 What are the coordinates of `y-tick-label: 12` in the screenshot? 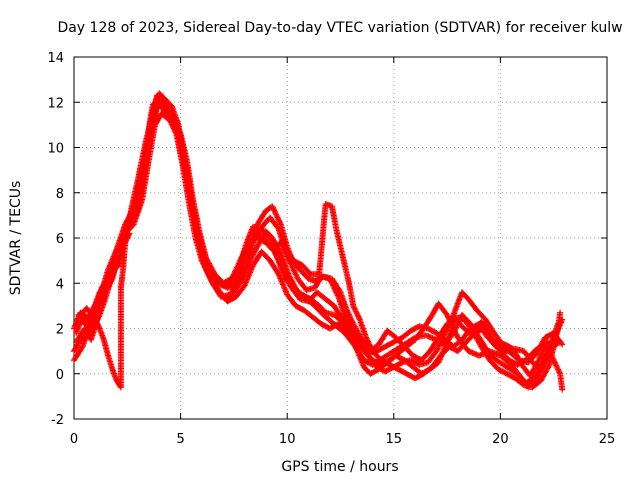 It's located at (55, 103).